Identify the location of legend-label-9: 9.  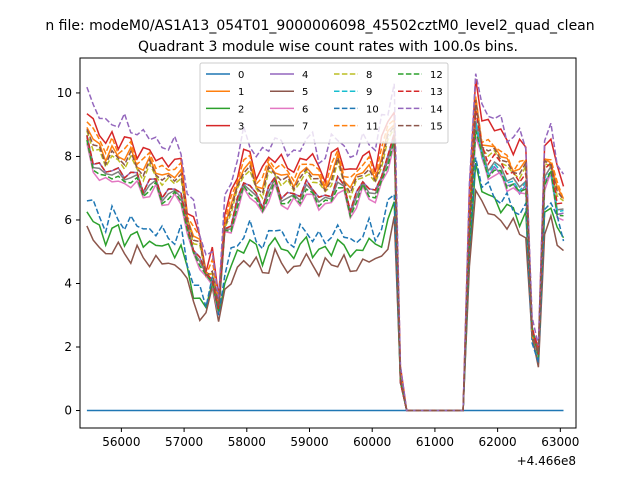
(369, 92).